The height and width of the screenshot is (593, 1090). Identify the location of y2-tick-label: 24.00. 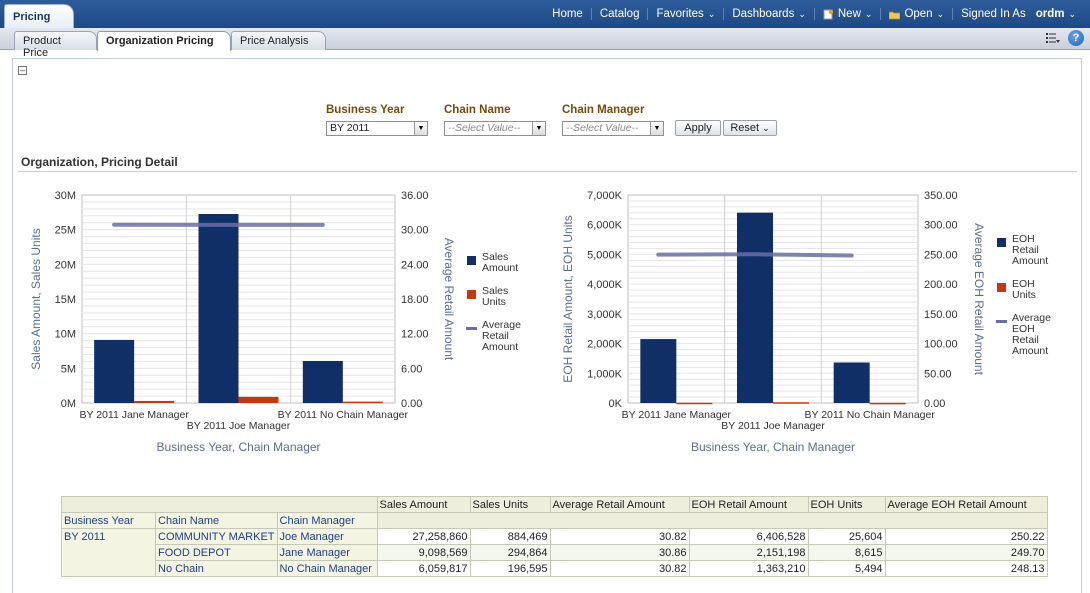
(415, 265).